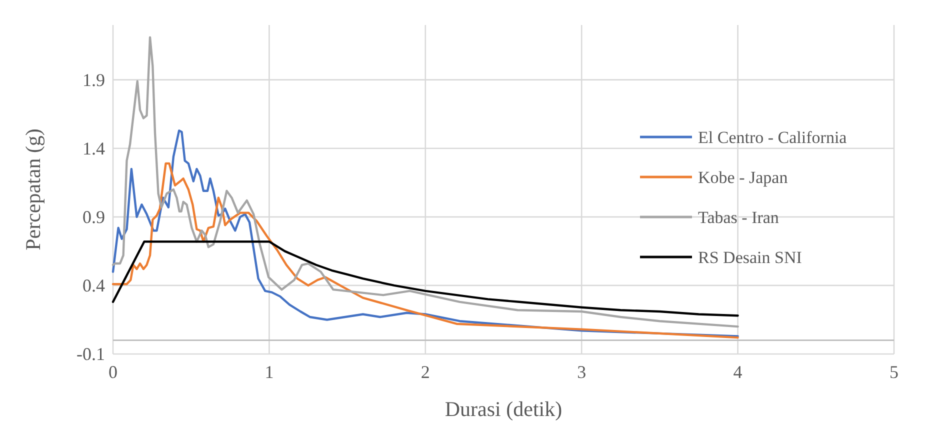  Describe the element at coordinates (773, 137) in the screenshot. I see `legend-label: El Centro - California` at that location.